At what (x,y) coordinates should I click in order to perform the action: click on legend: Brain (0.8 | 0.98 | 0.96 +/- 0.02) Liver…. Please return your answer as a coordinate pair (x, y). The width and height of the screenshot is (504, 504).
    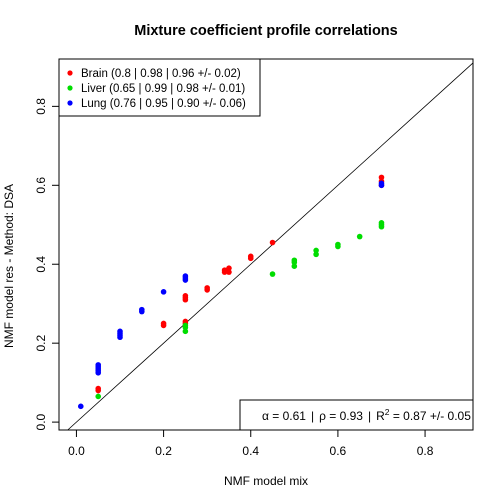
    Looking at the image, I should click on (159, 87).